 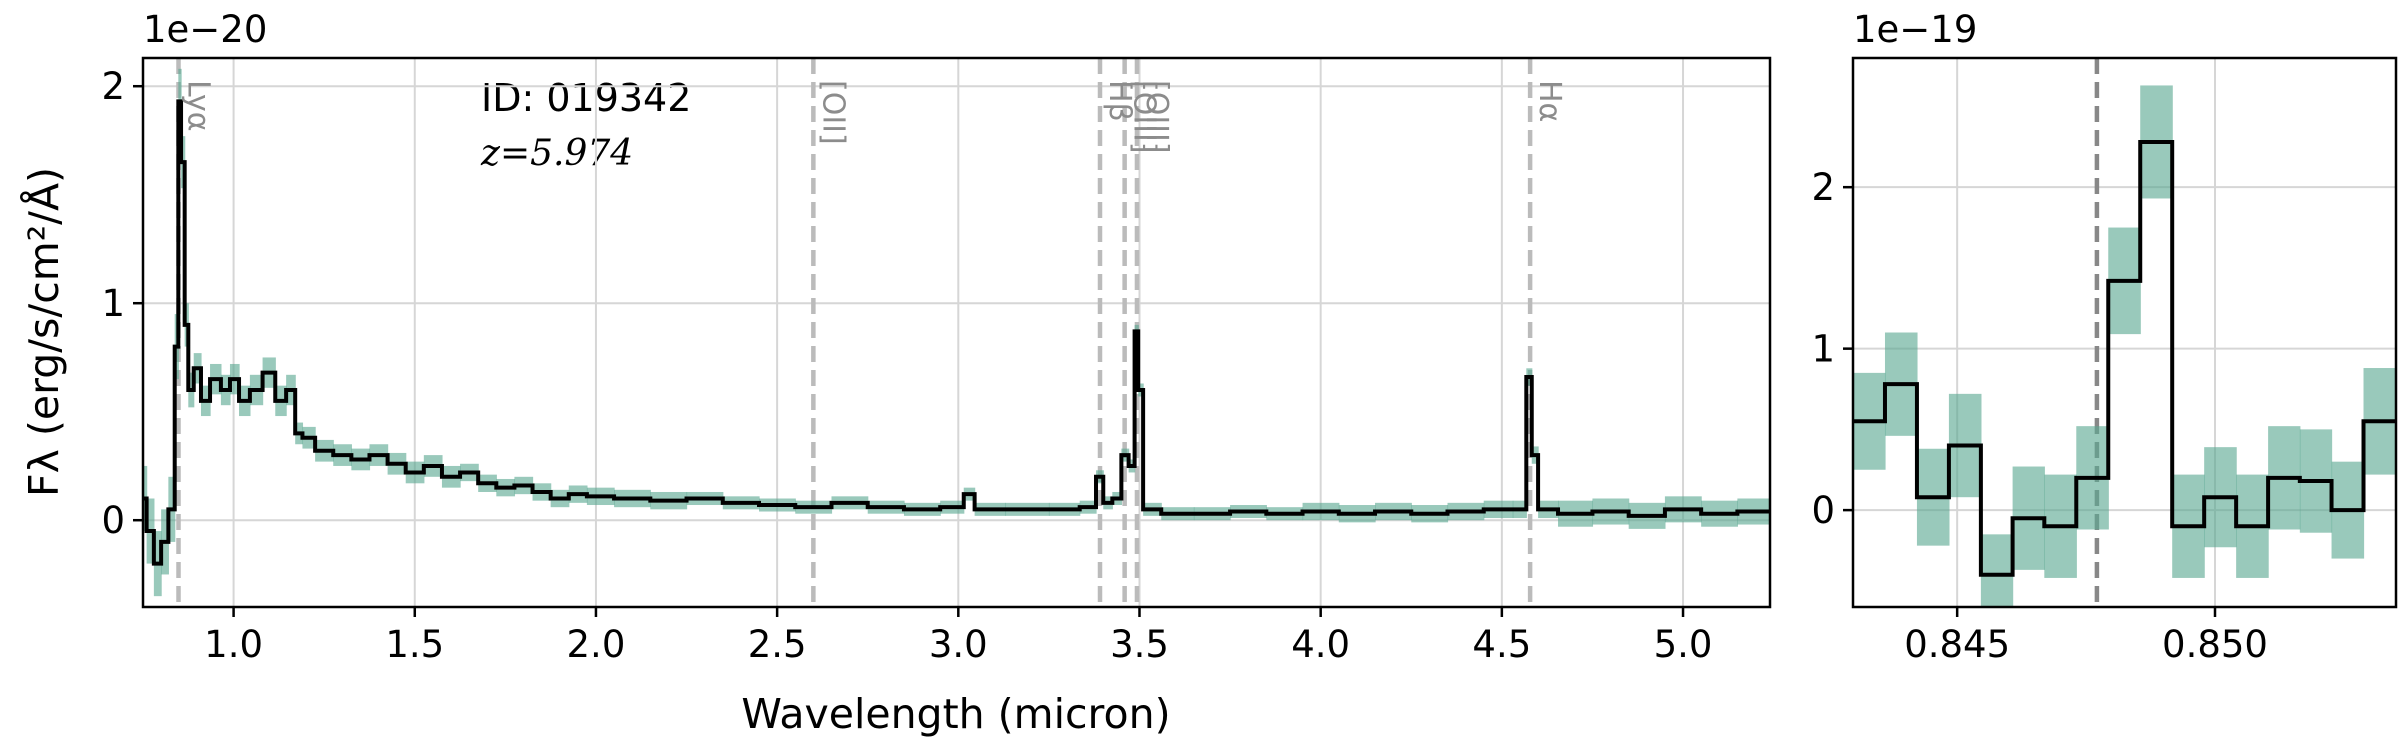 What do you see at coordinates (832, 112) in the screenshot?
I see `line-label: [OII]` at bounding box center [832, 112].